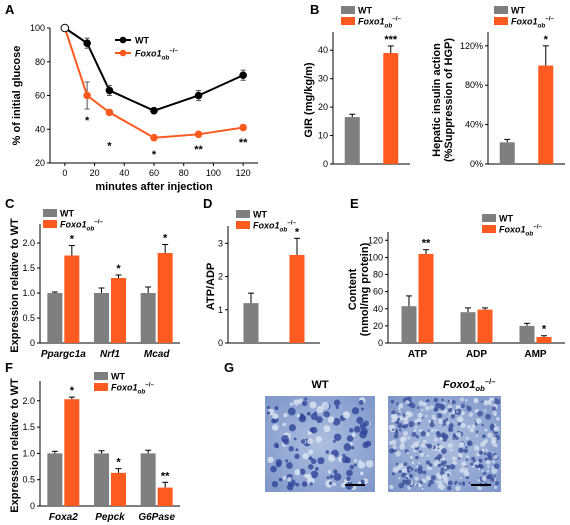 This screenshot has height=525, width=570. Describe the element at coordinates (544, 340) in the screenshot. I see `bar-ko-amp` at that location.